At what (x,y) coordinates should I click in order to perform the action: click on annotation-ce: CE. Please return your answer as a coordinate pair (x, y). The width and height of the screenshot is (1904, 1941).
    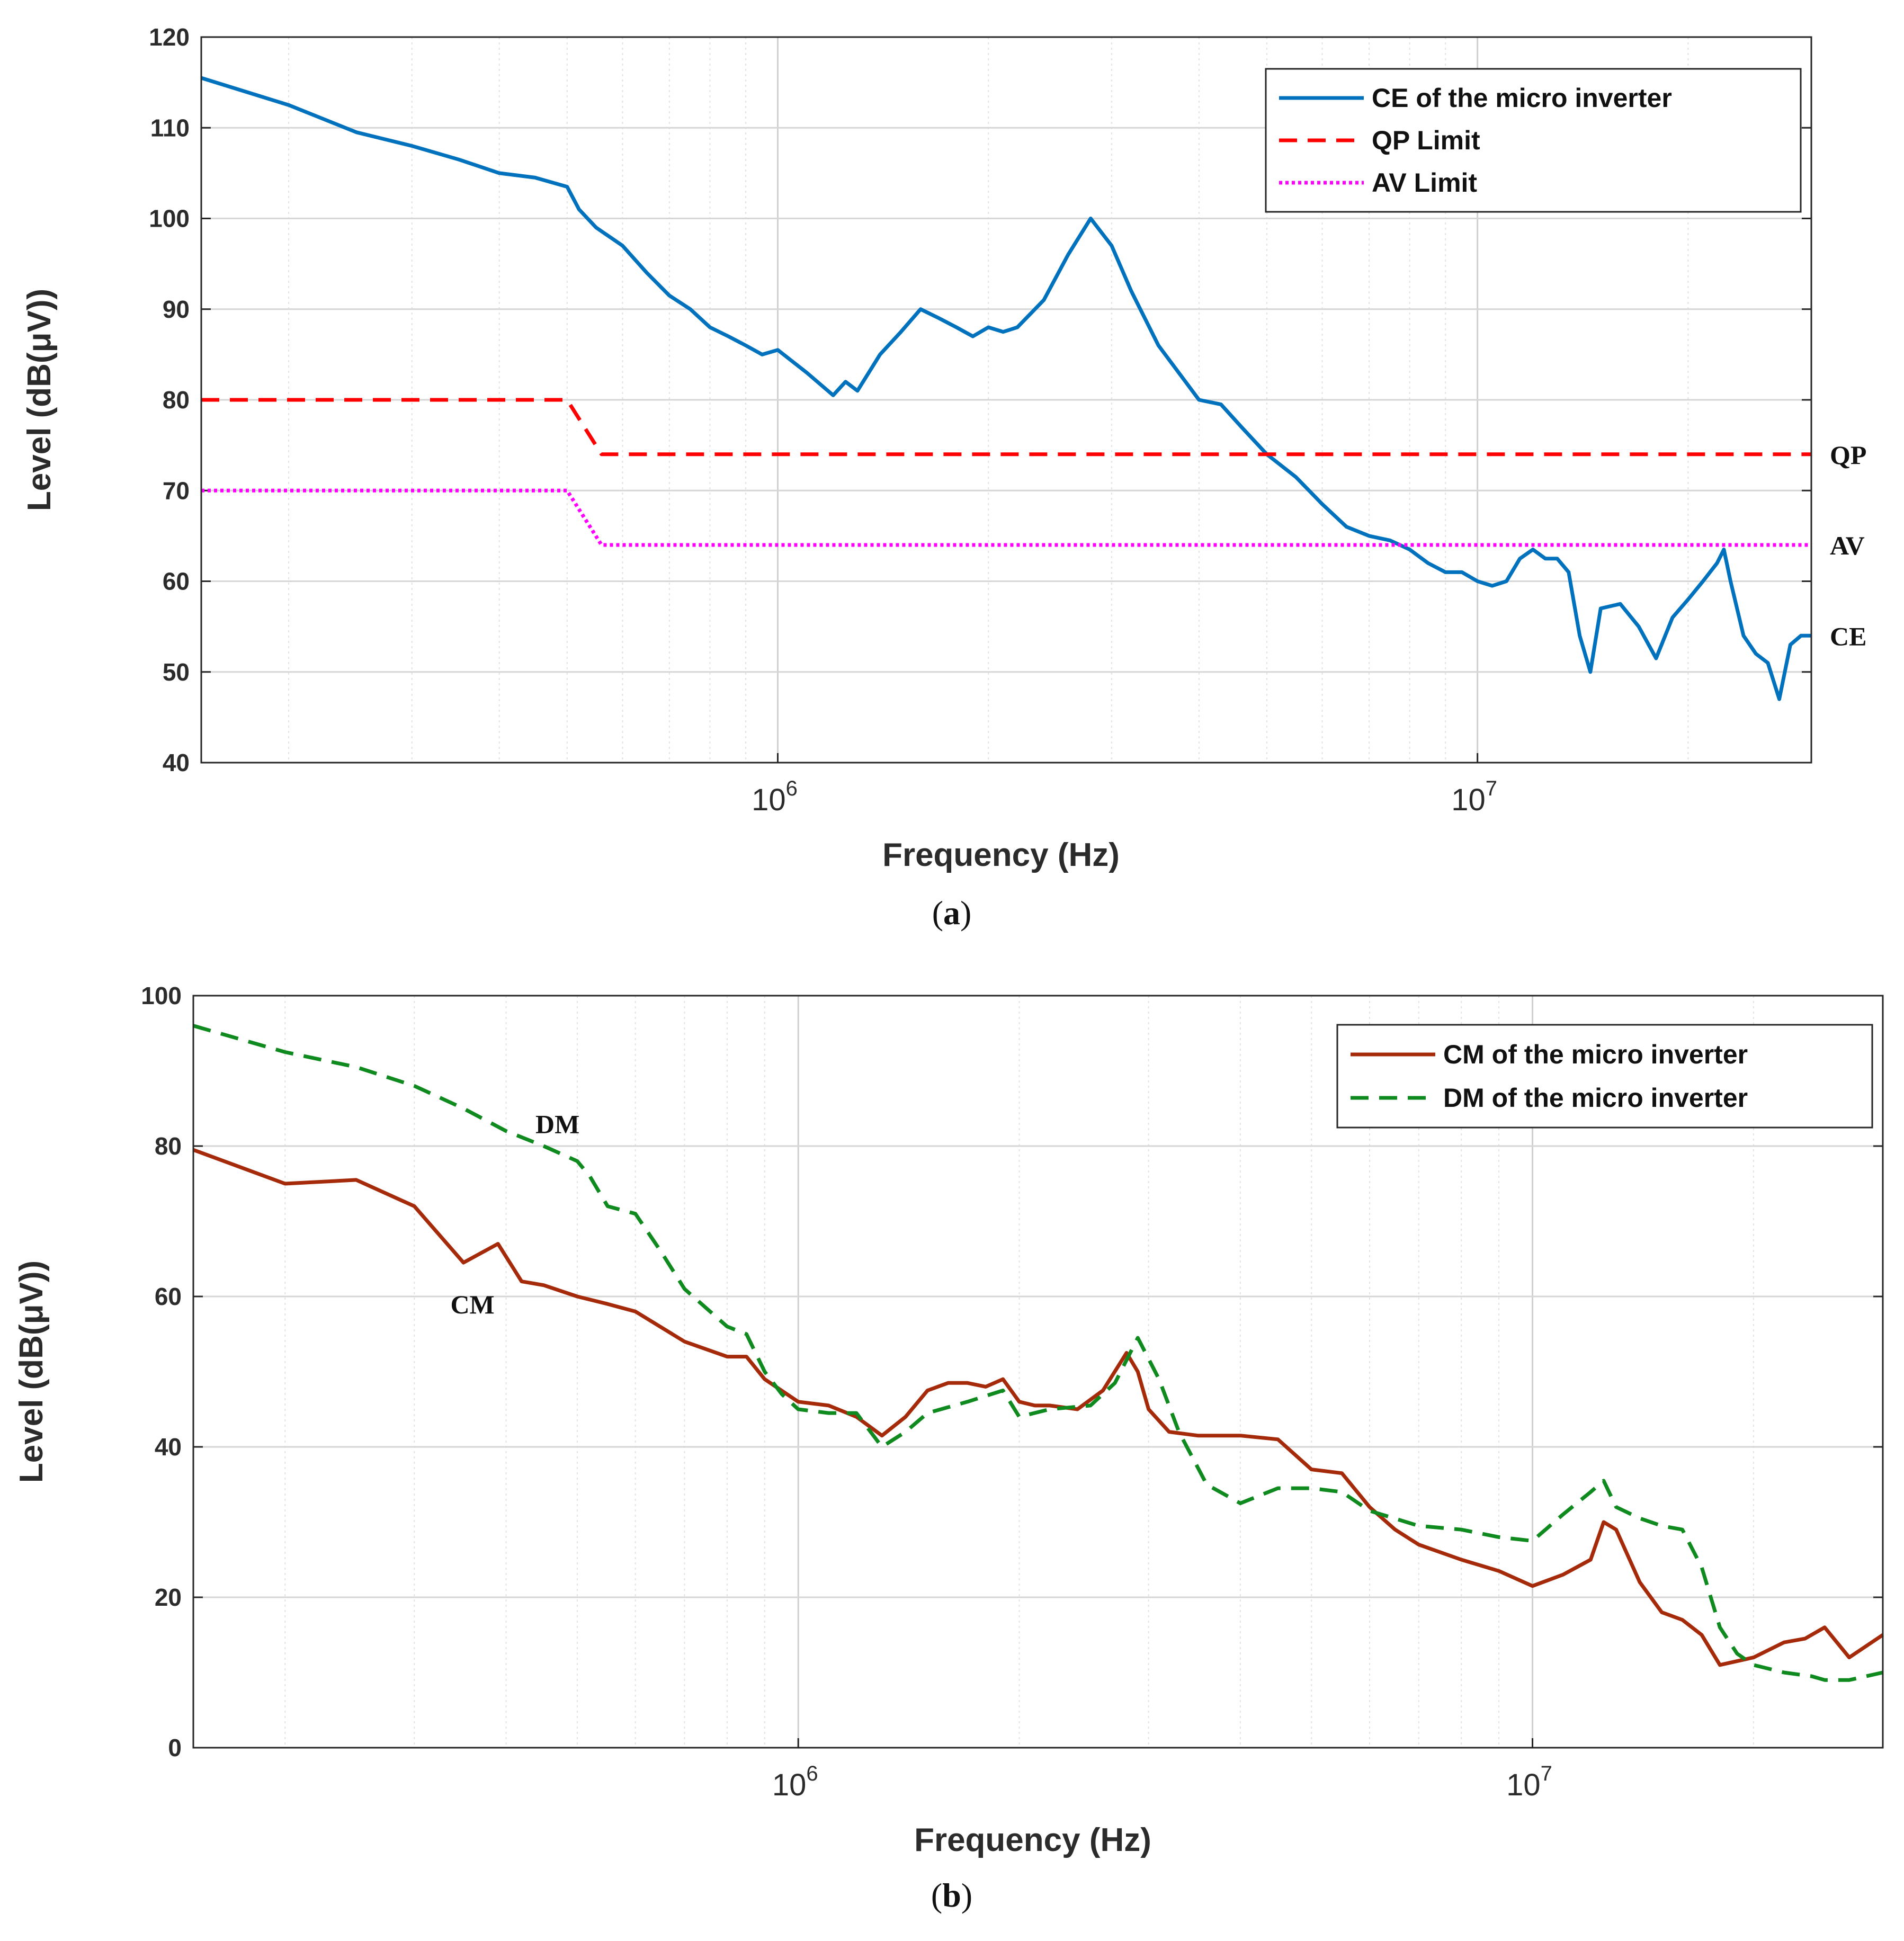
    Looking at the image, I should click on (1848, 636).